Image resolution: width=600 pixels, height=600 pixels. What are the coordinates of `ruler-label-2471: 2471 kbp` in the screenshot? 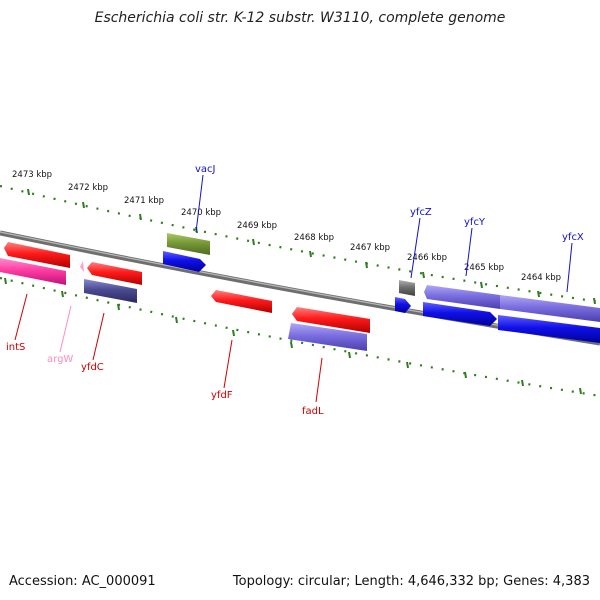 It's located at (144, 201).